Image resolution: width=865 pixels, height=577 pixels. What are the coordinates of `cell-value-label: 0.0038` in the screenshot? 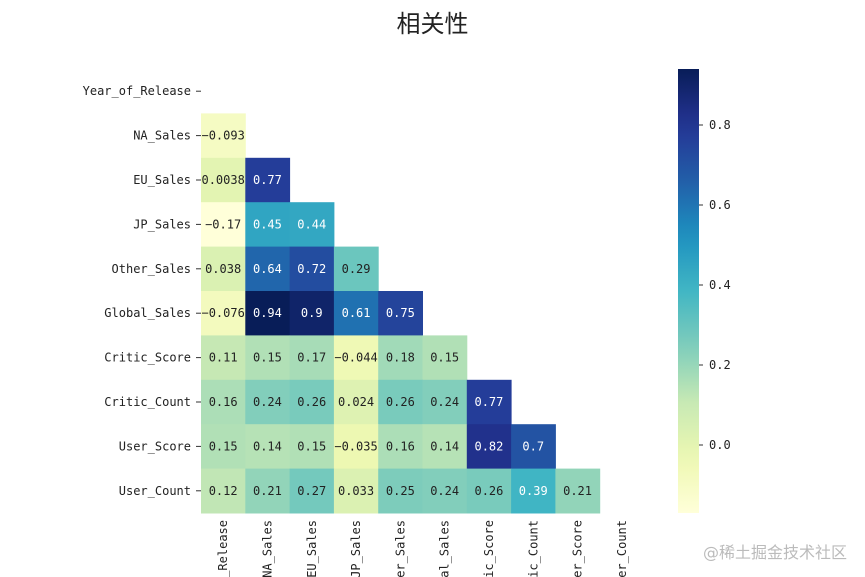 It's located at (222, 180).